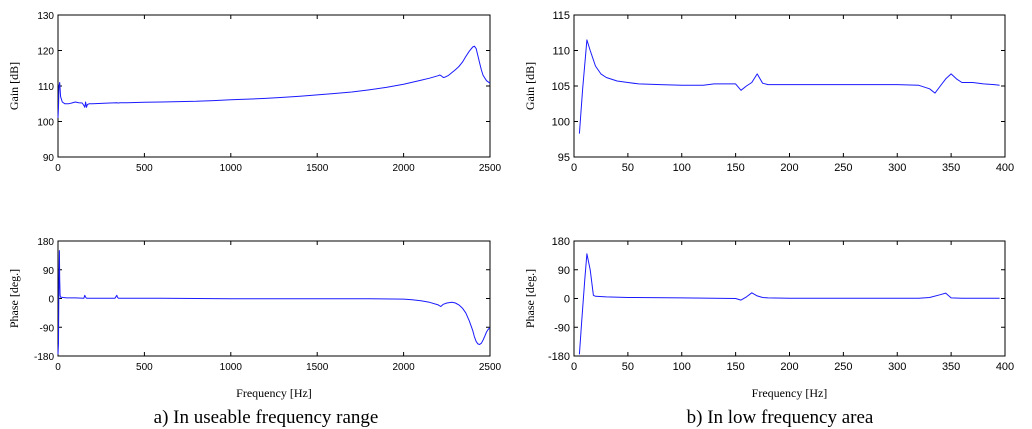 This screenshot has height=429, width=1032. I want to click on caption-right: b) In low frequency area, so click(780, 417).